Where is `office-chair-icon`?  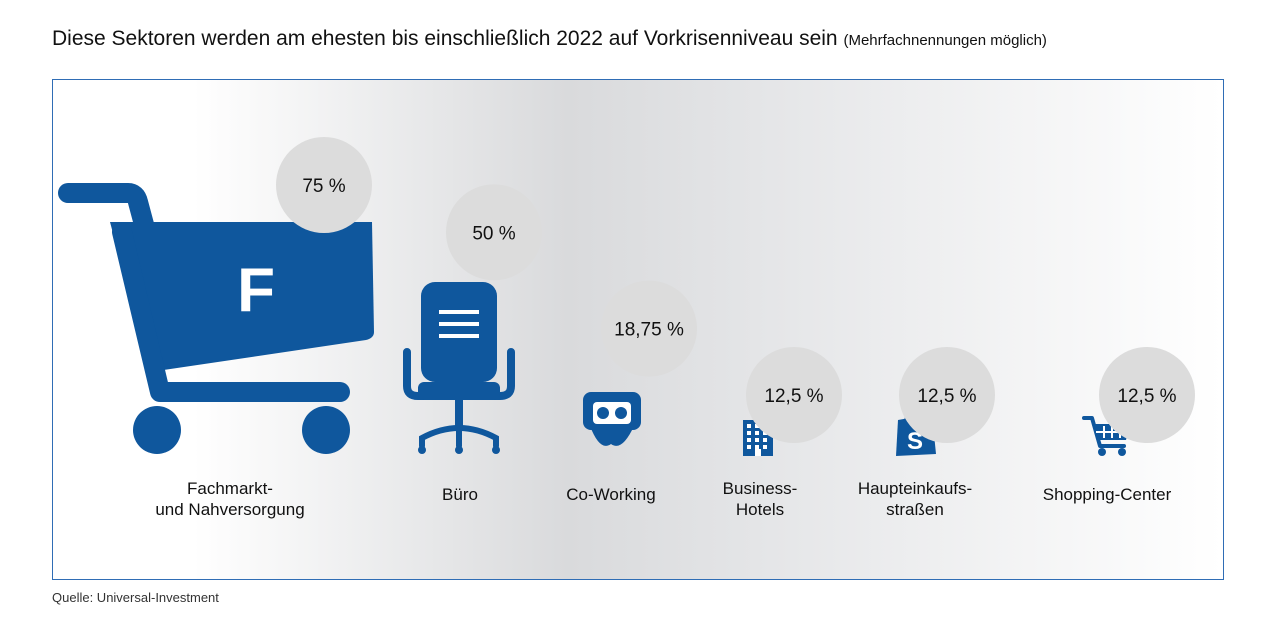
office-chair-icon is located at coordinates (459, 368).